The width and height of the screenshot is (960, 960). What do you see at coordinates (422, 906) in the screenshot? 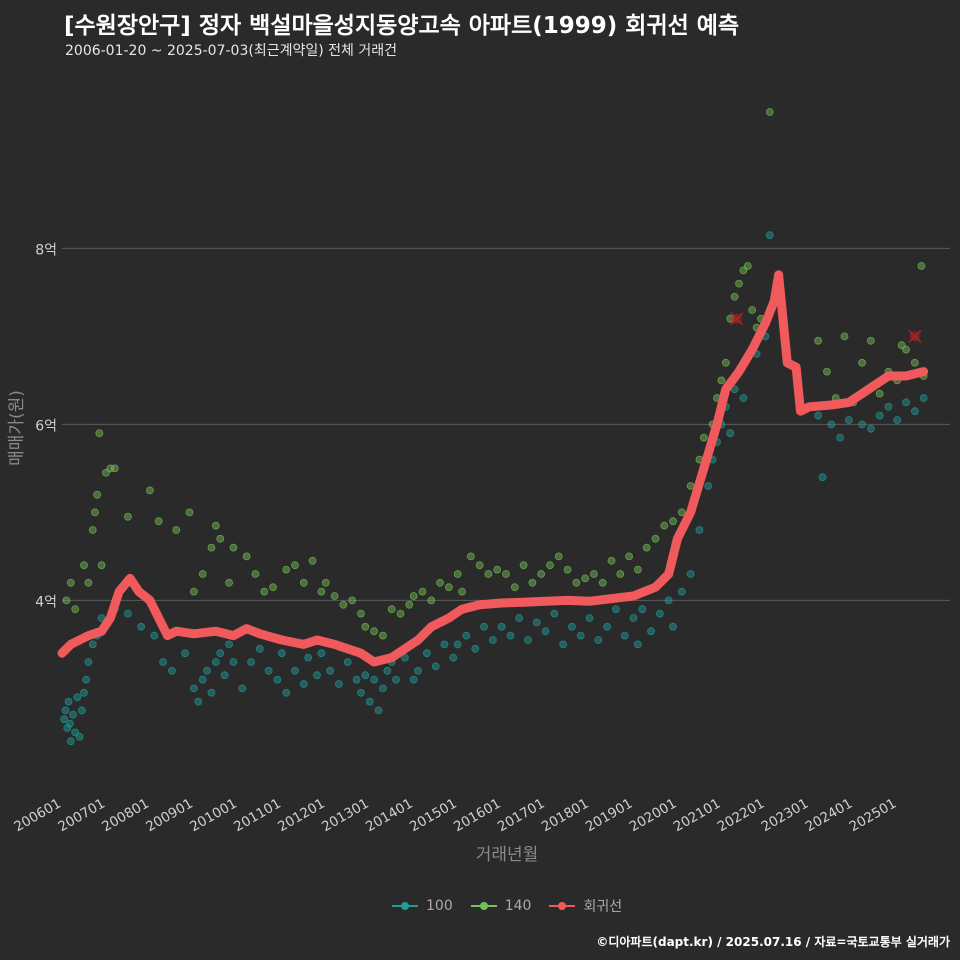
I see `legend-item-100: 100` at bounding box center [422, 906].